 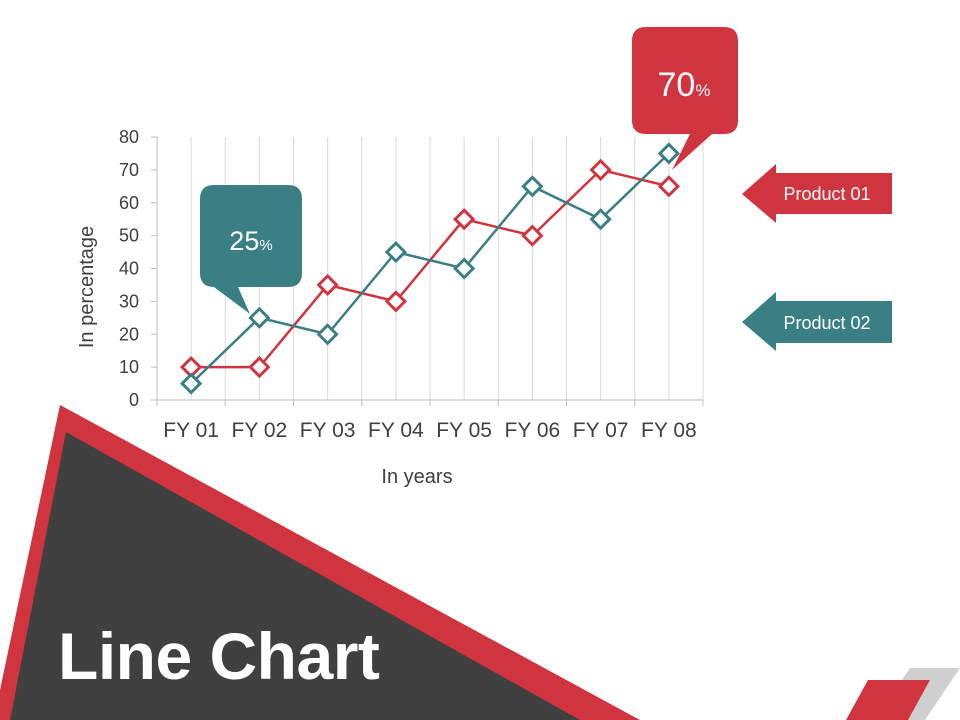 What do you see at coordinates (416, 477) in the screenshot?
I see `x-axis-title: In years` at bounding box center [416, 477].